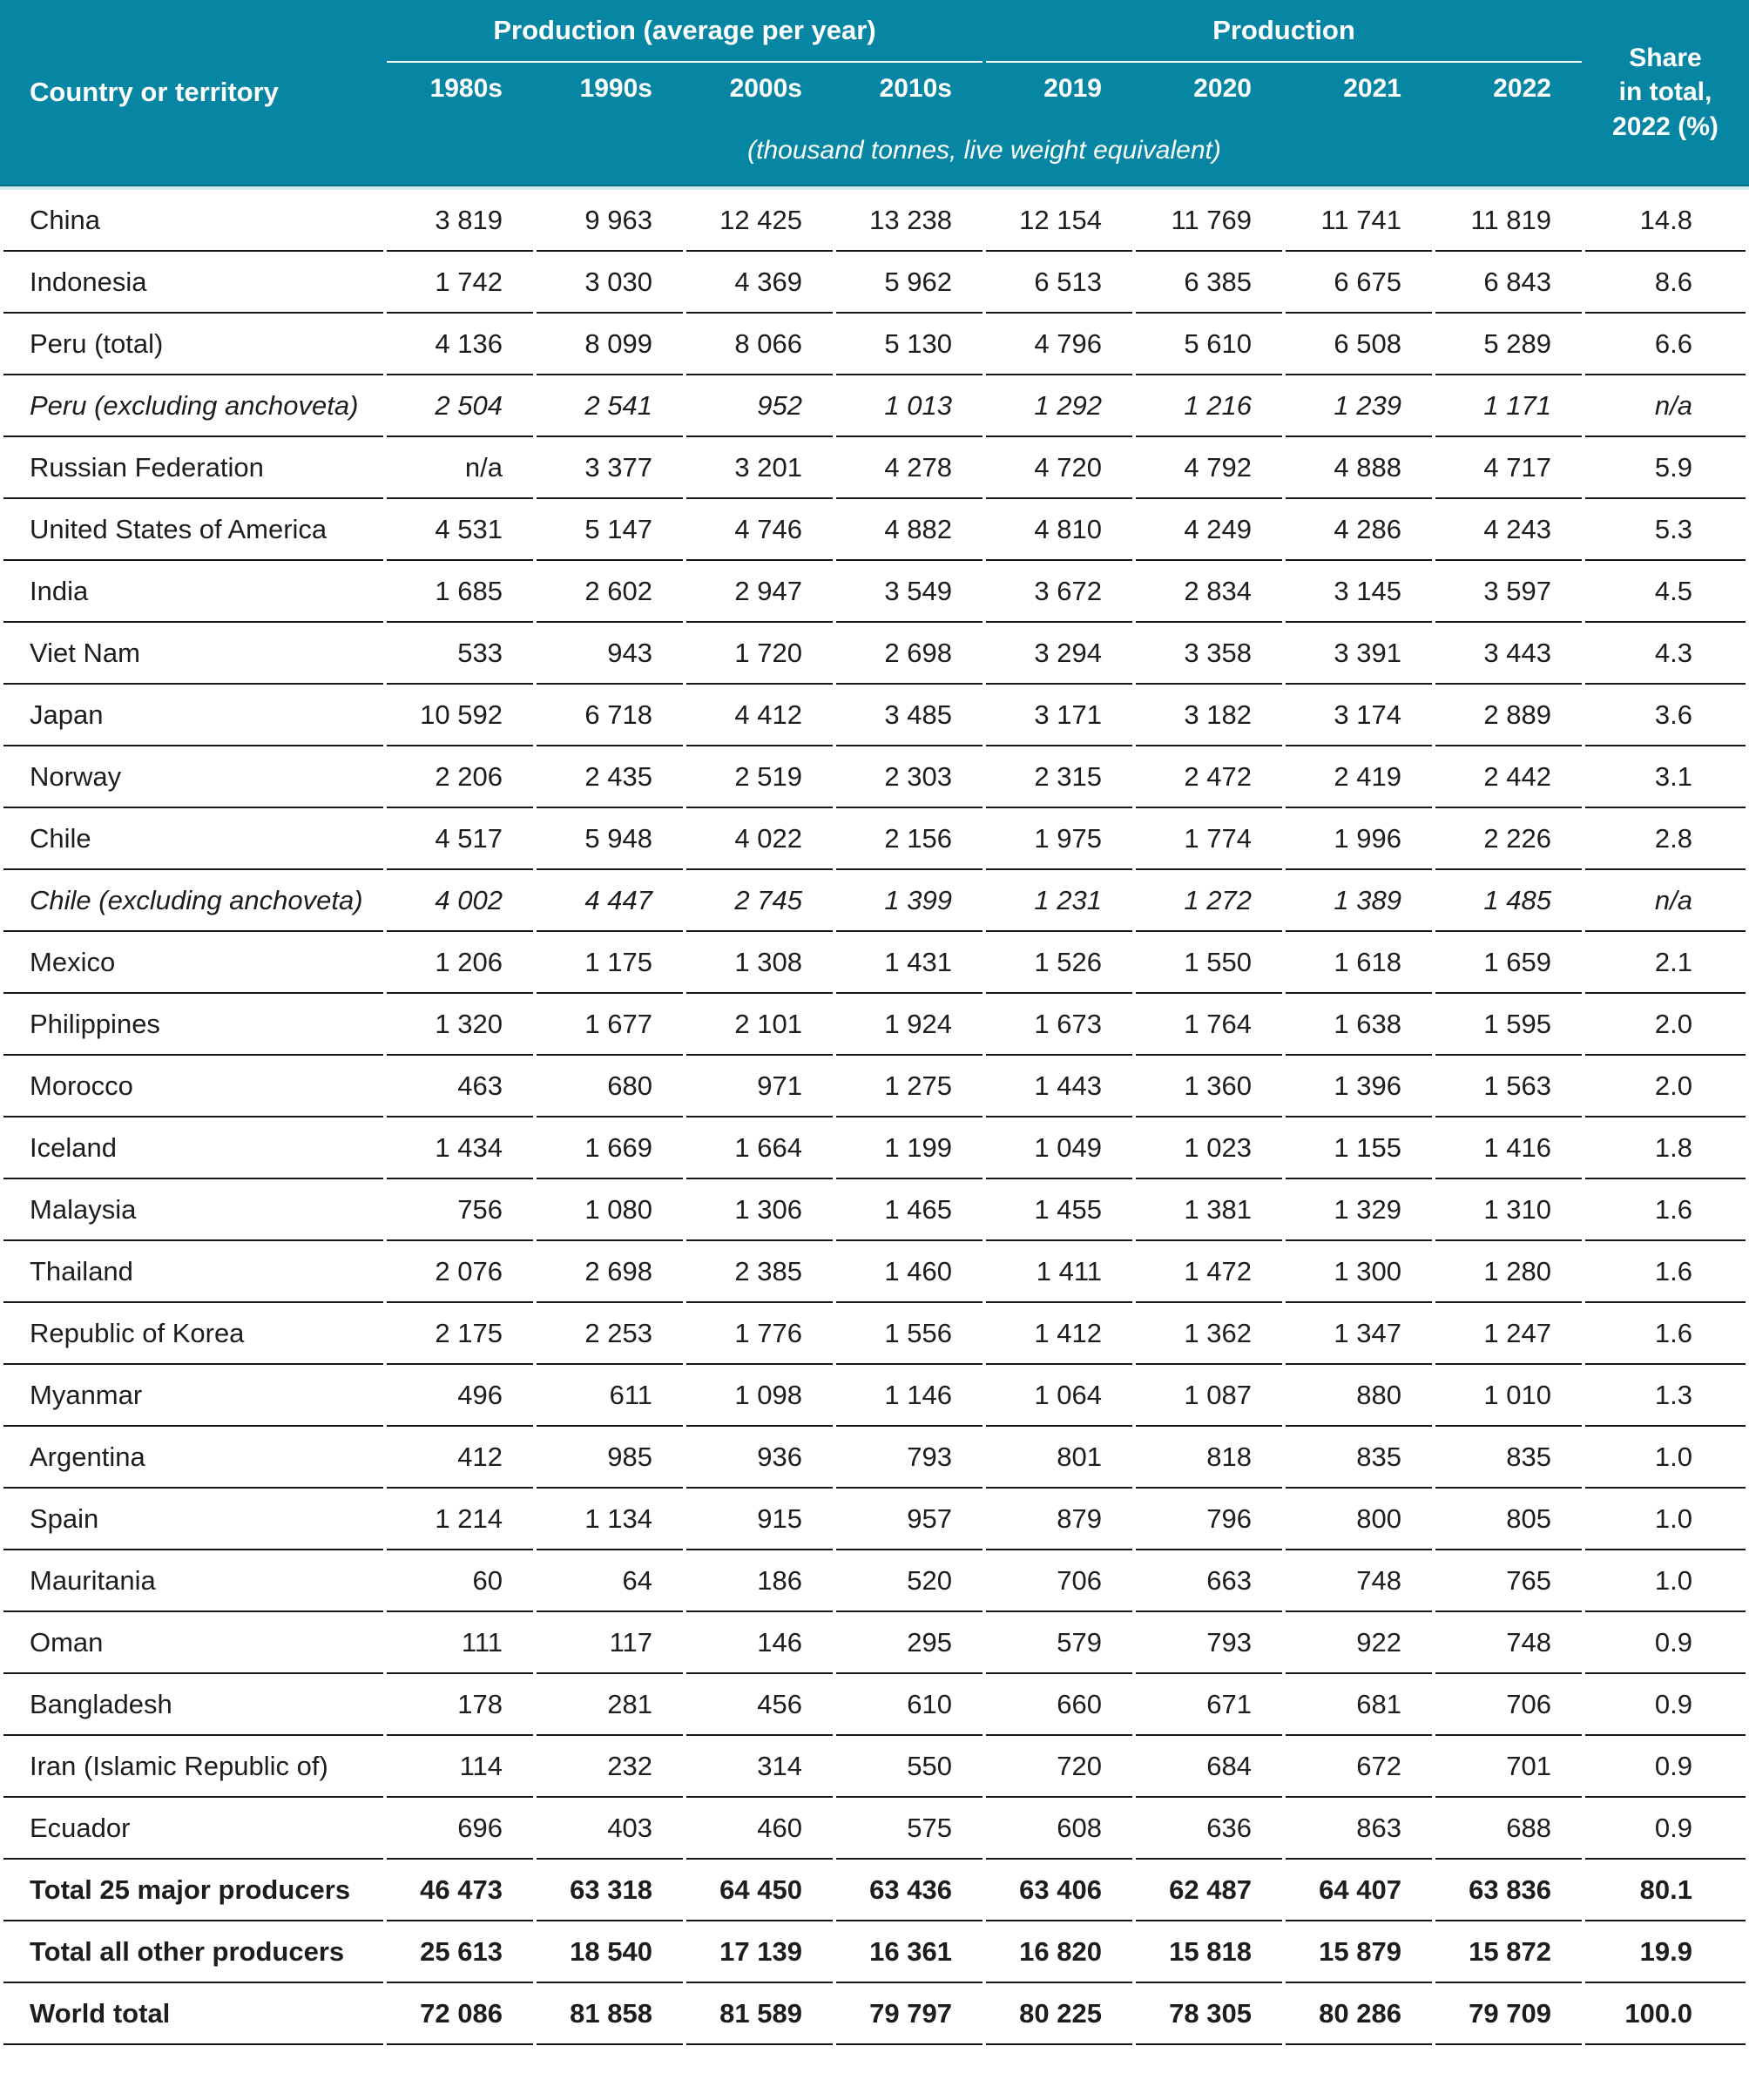 This screenshot has width=1749, height=2100. I want to click on value-cell: 4 882, so click(910, 530).